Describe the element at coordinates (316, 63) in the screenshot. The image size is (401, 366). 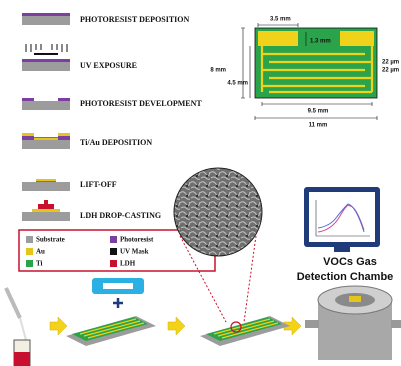
I see `electrode` at that location.